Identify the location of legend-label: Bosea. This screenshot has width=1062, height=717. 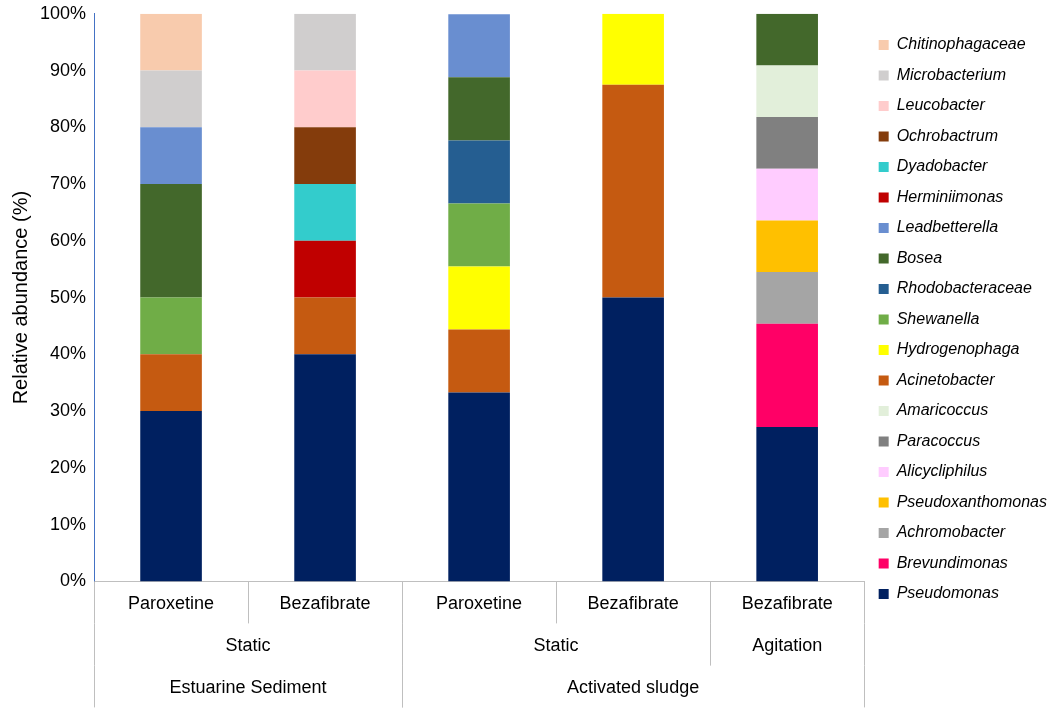
(919, 257).